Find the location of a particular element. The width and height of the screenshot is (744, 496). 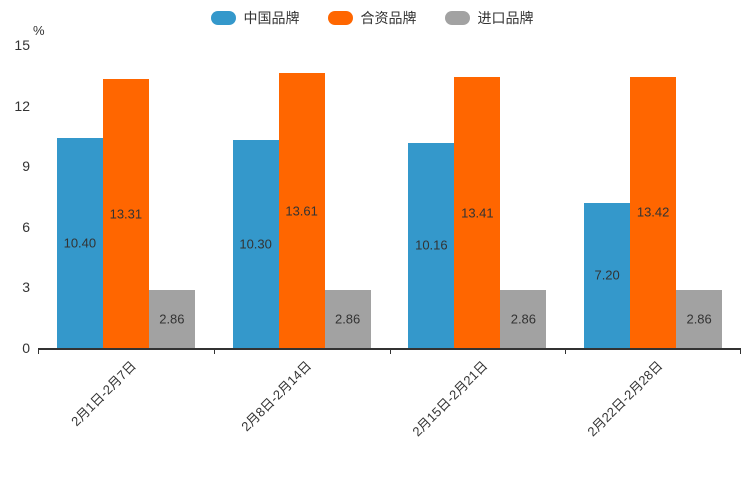

bar-value-label: 10.40 is located at coordinates (80, 243).